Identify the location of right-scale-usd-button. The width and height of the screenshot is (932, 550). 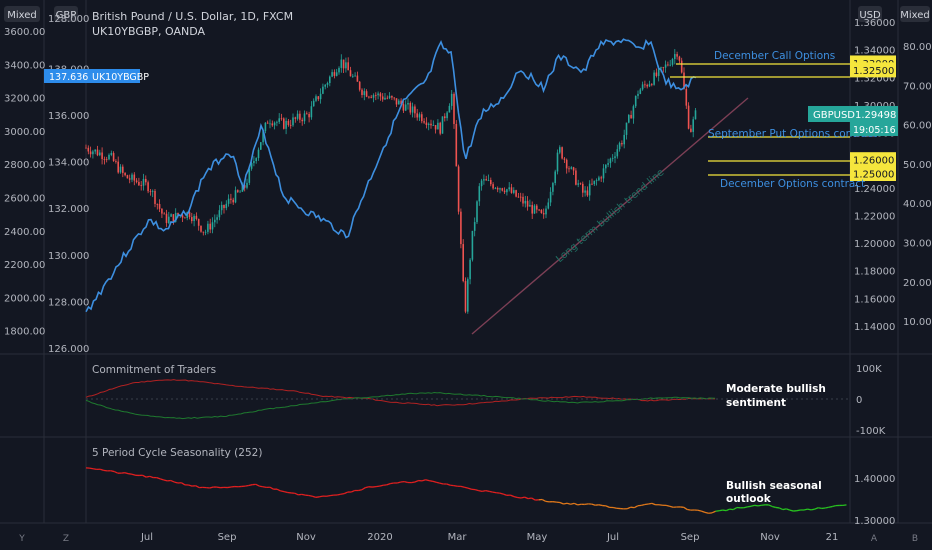
(870, 14).